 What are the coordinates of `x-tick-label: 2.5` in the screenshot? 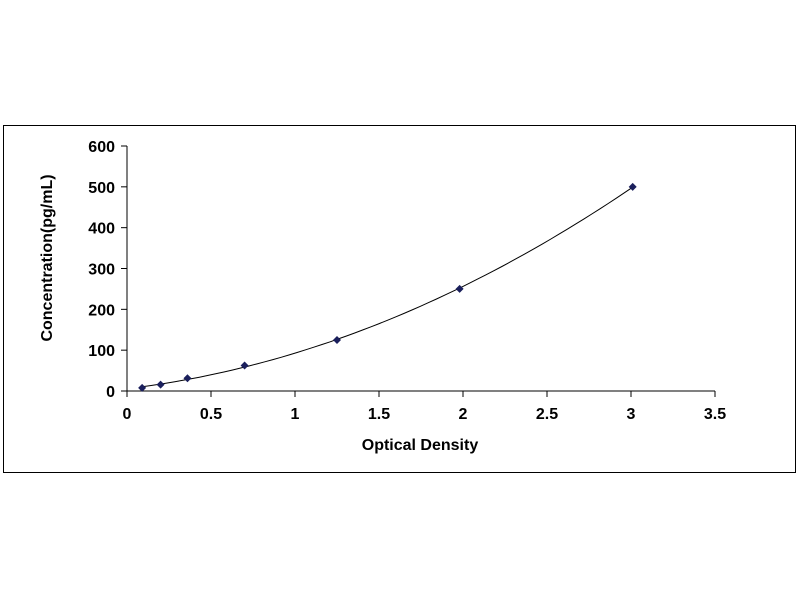 It's located at (547, 414).